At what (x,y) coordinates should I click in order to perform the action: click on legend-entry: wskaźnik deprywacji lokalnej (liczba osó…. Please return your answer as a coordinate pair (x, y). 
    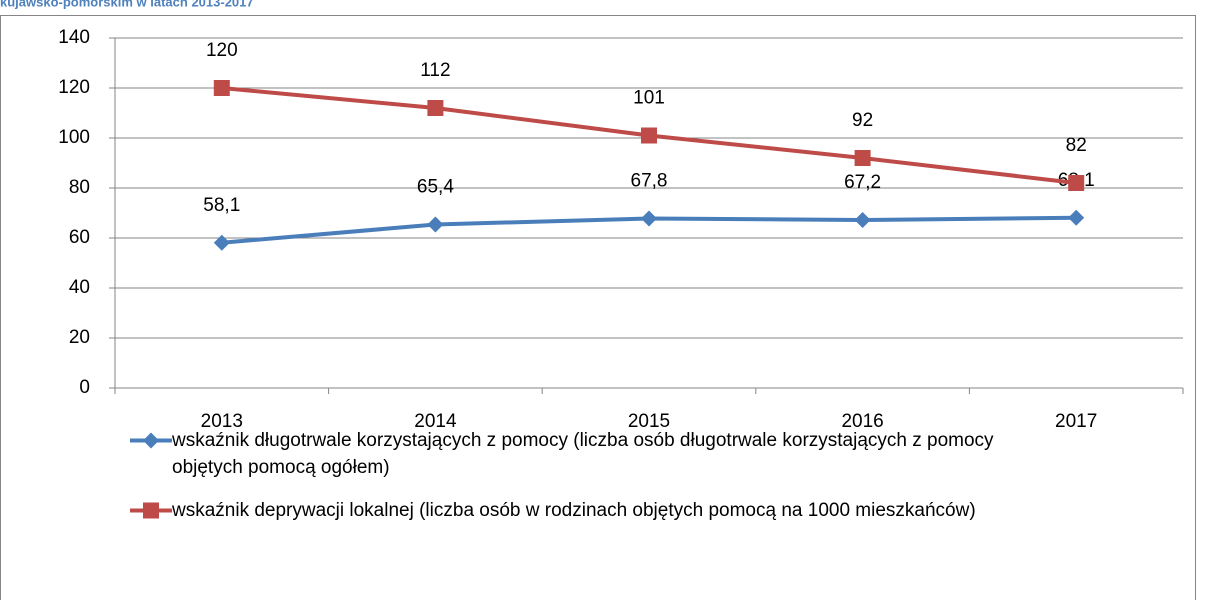
    Looking at the image, I should click on (580, 510).